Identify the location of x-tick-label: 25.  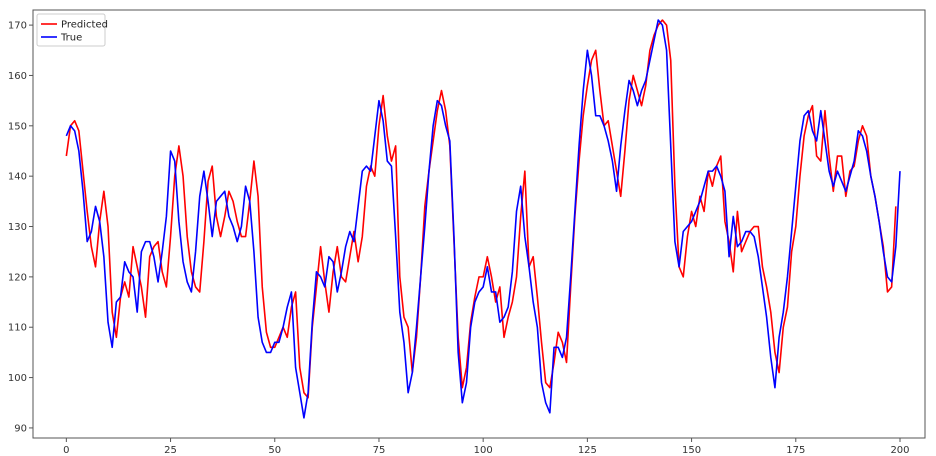
(170, 450).